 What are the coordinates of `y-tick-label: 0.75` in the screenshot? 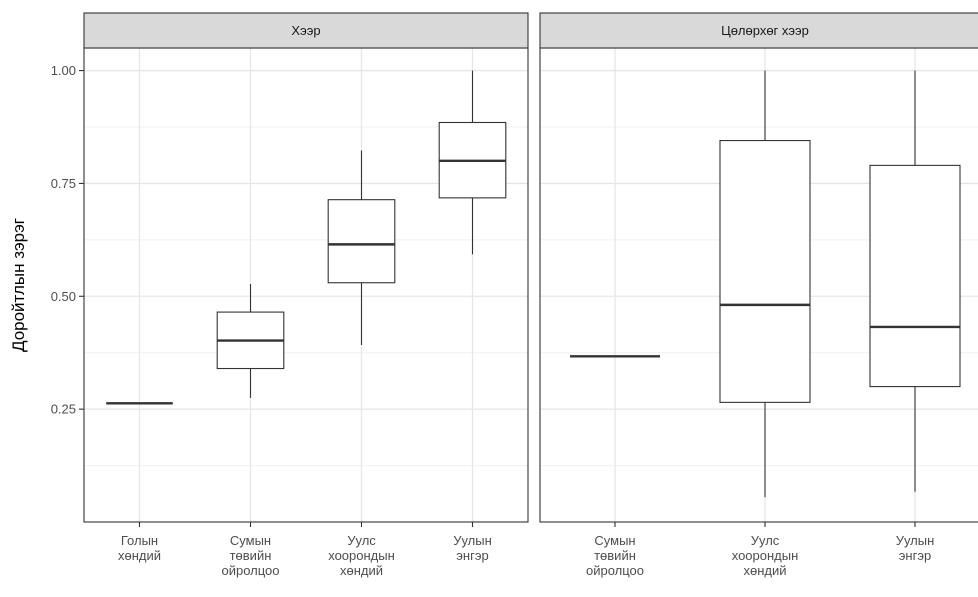 It's located at (63, 183).